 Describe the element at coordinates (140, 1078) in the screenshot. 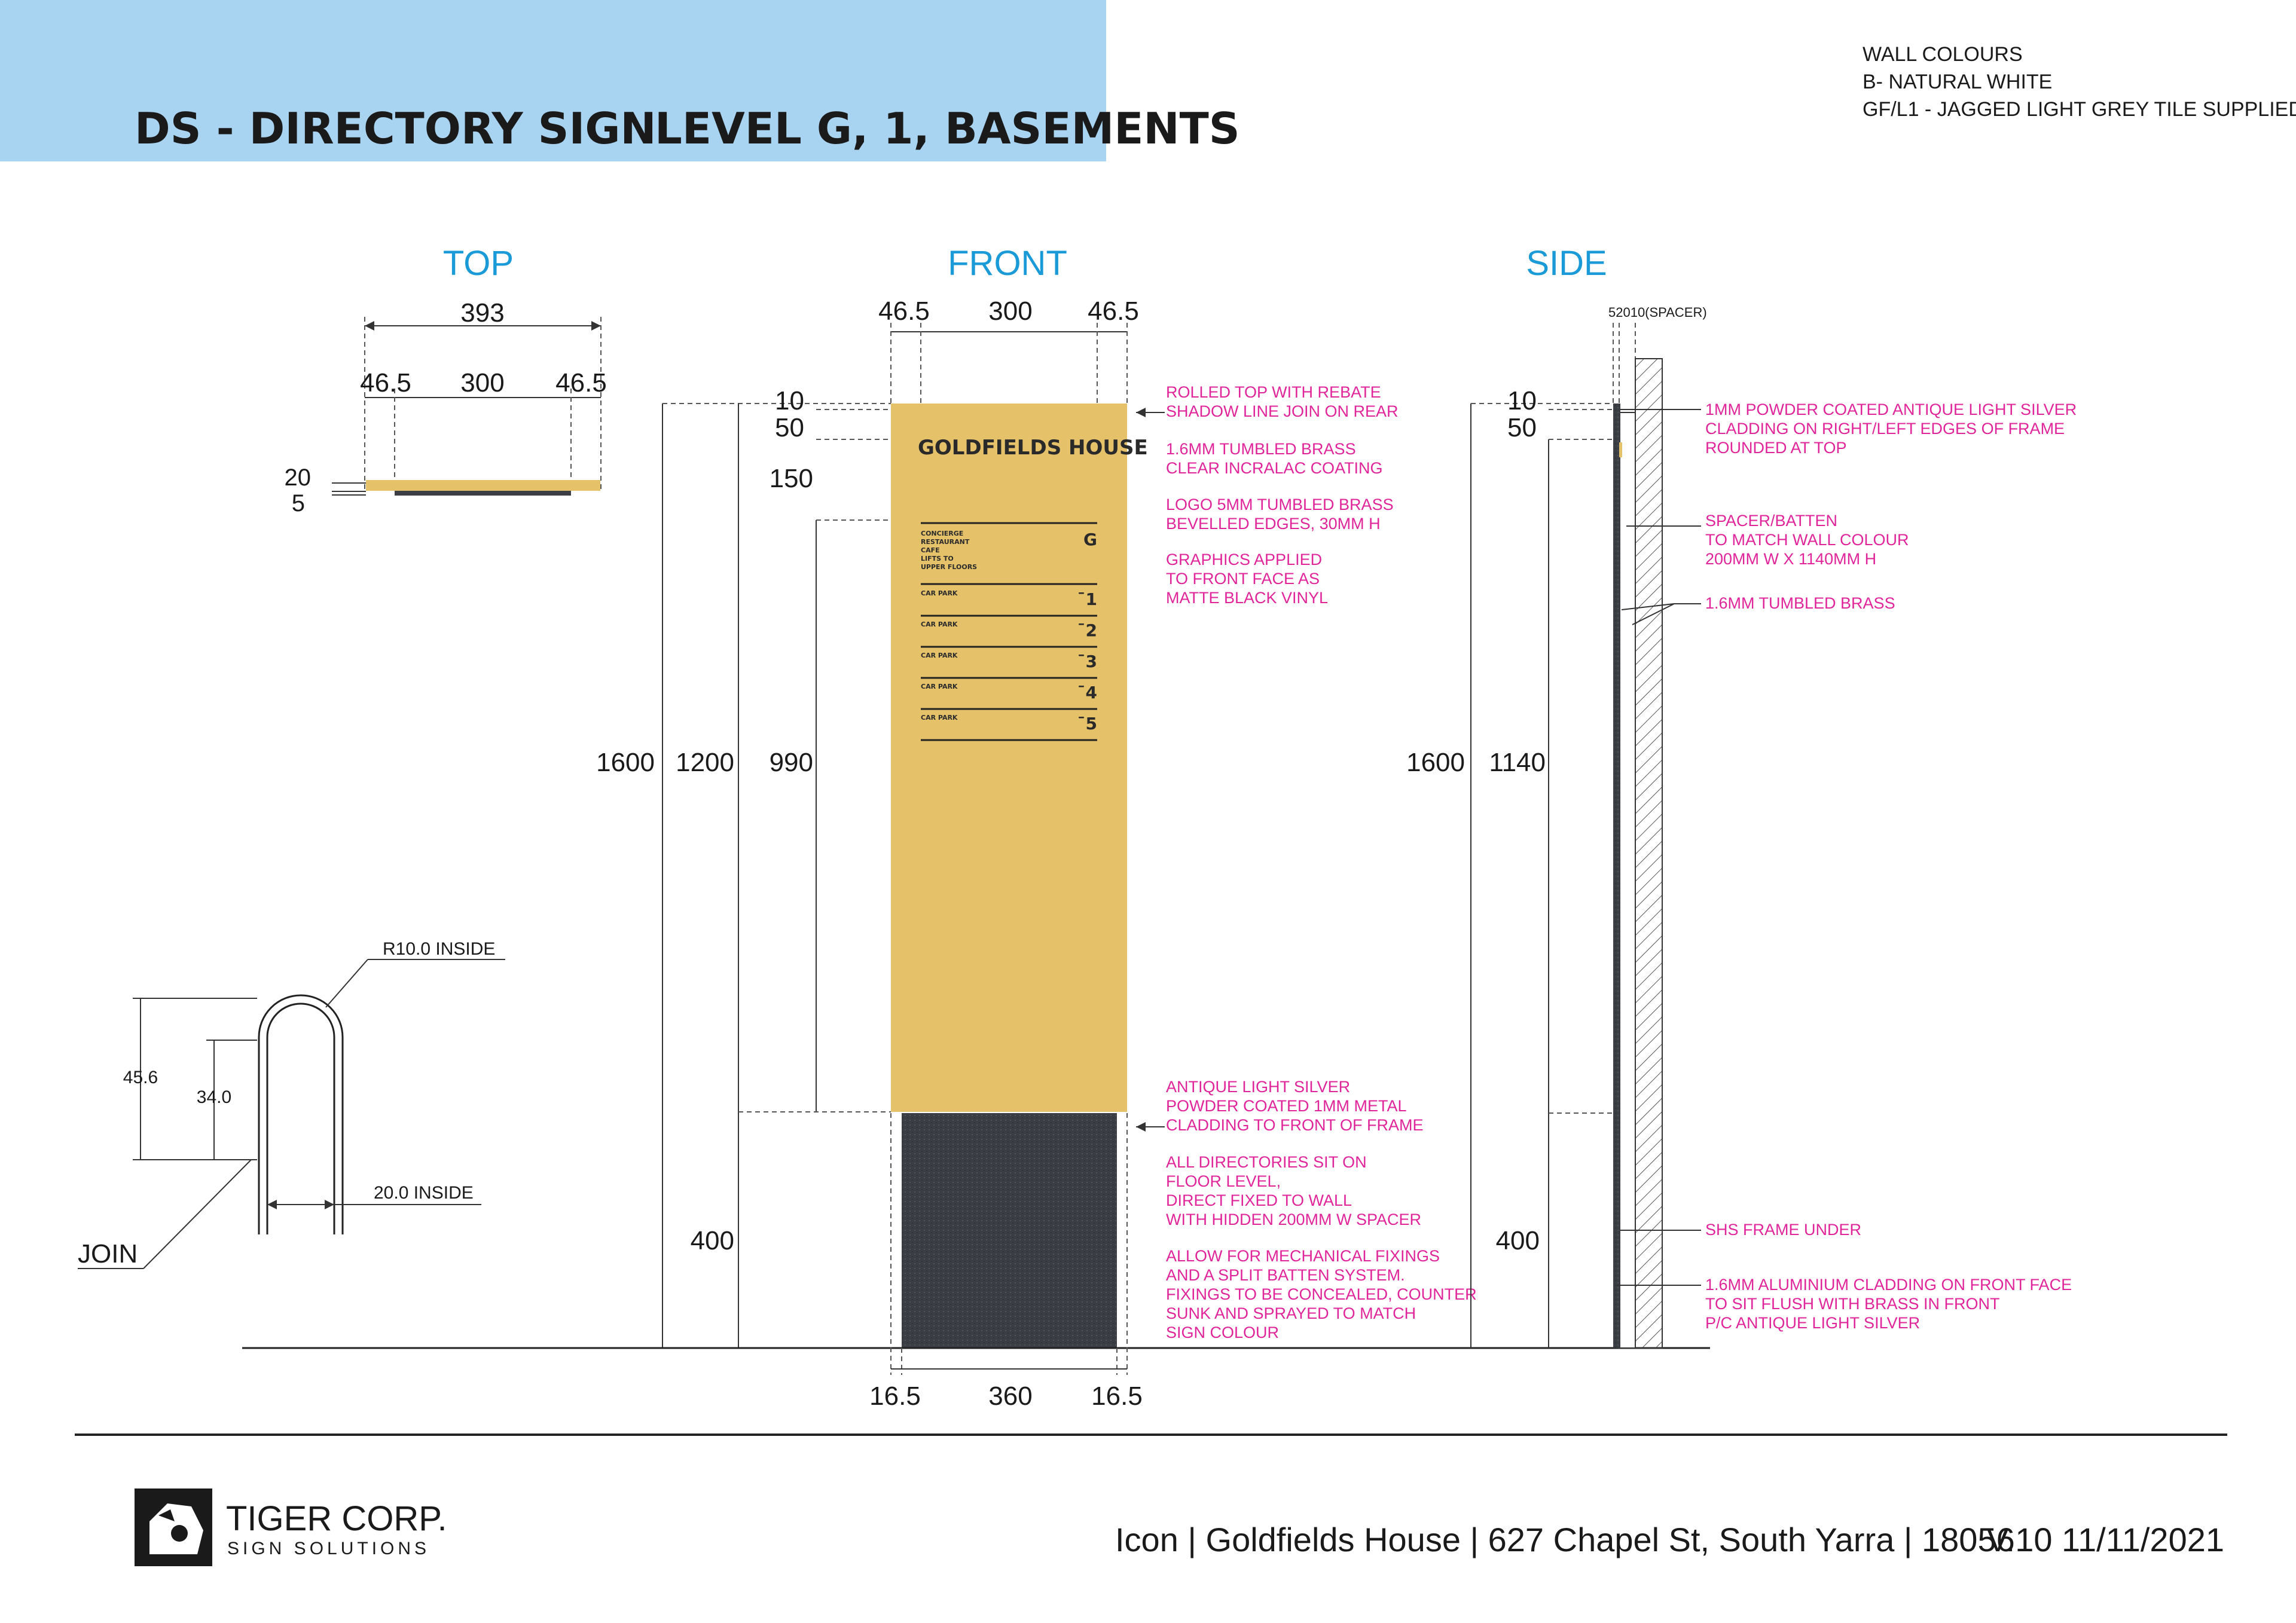

I see `detail-h1: 45.6` at that location.